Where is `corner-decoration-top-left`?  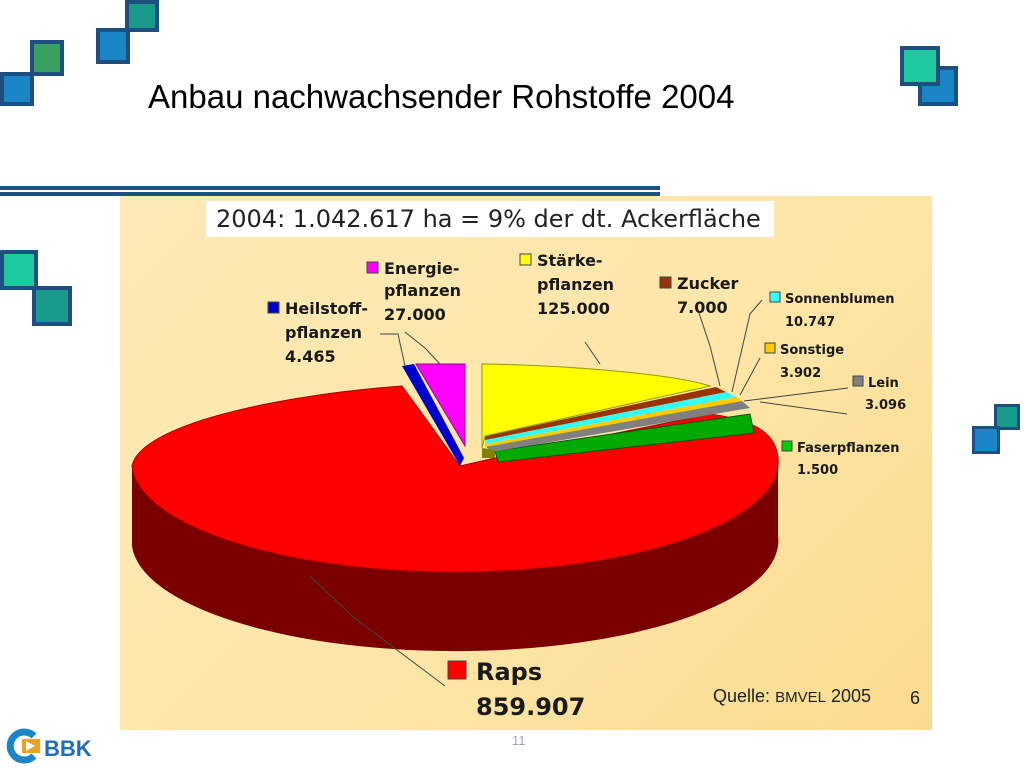
corner-decoration-top-left is located at coordinates (85, 55).